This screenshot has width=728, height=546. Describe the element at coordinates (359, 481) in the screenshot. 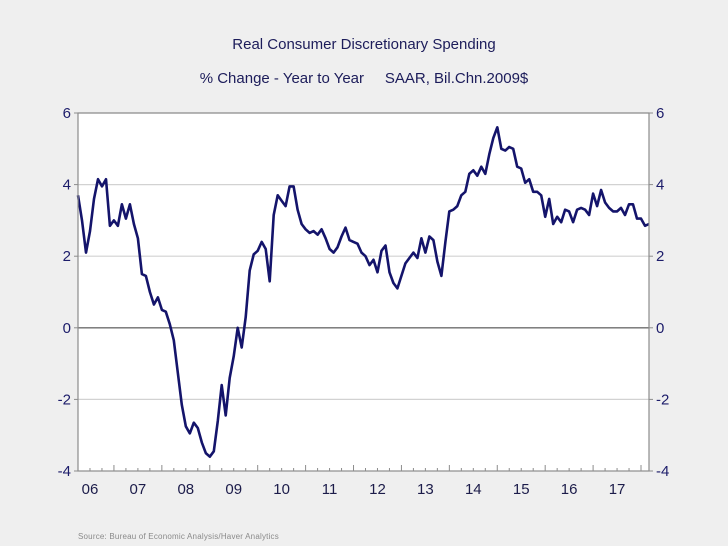

I see `x-axis: 06 07 08 09 10 11 12 13 14 15 16 17` at that location.